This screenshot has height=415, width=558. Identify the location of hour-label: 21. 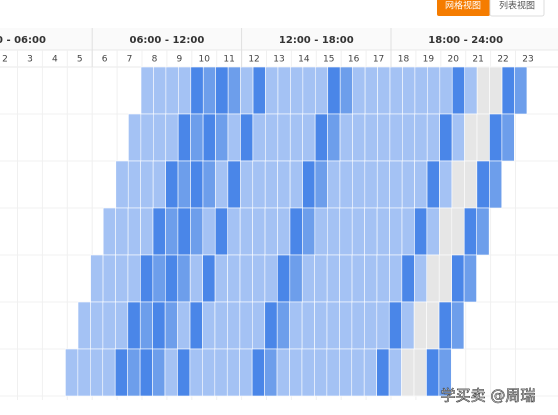
(477, 60).